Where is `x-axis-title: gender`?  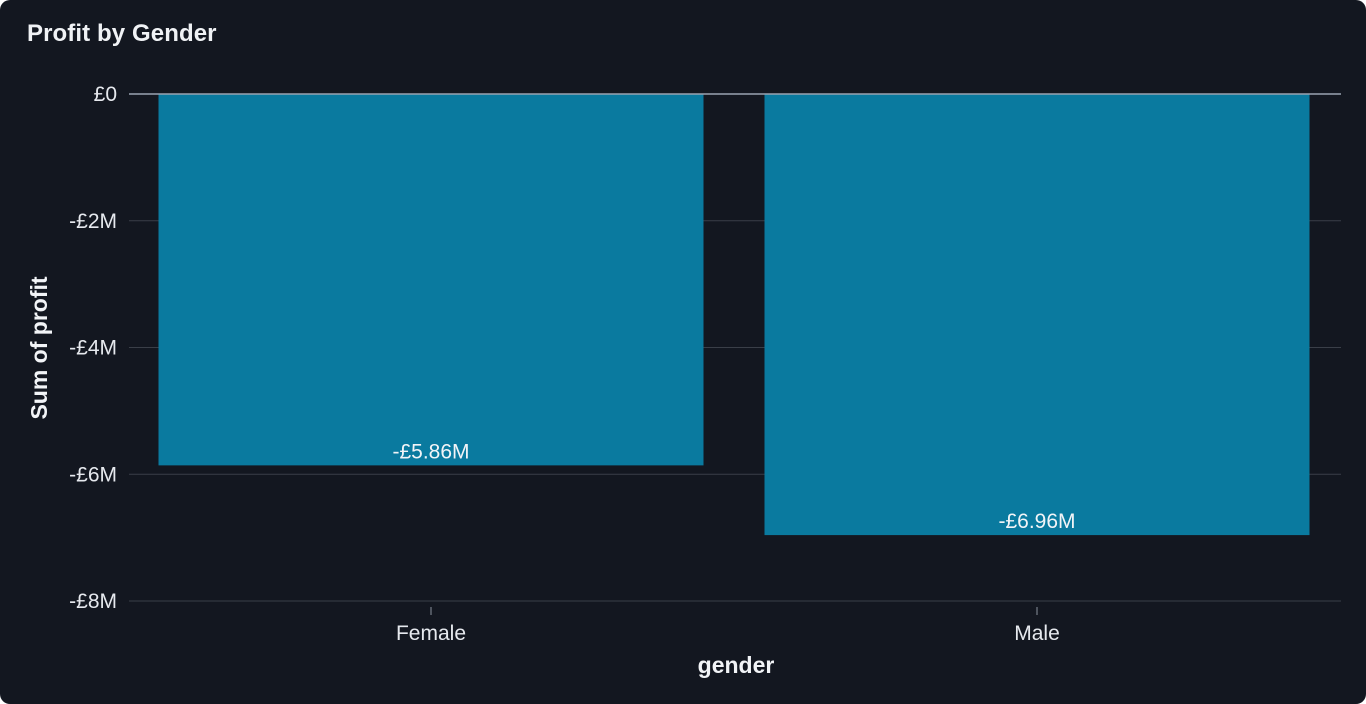 x-axis-title: gender is located at coordinates (736, 665).